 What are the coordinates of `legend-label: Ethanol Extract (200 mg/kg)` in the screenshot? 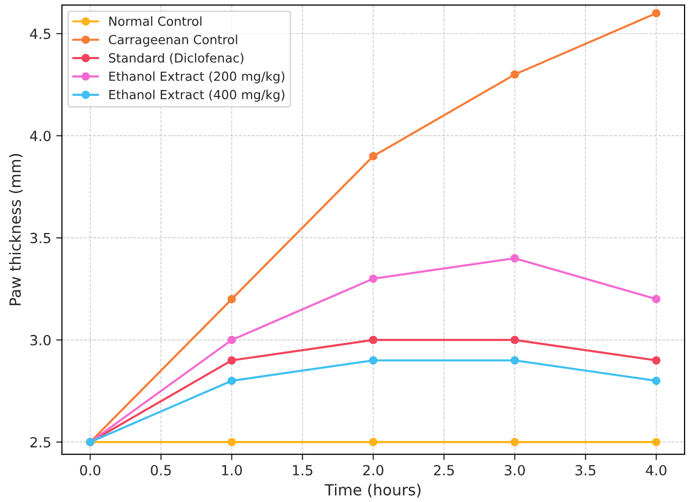 It's located at (196, 77).